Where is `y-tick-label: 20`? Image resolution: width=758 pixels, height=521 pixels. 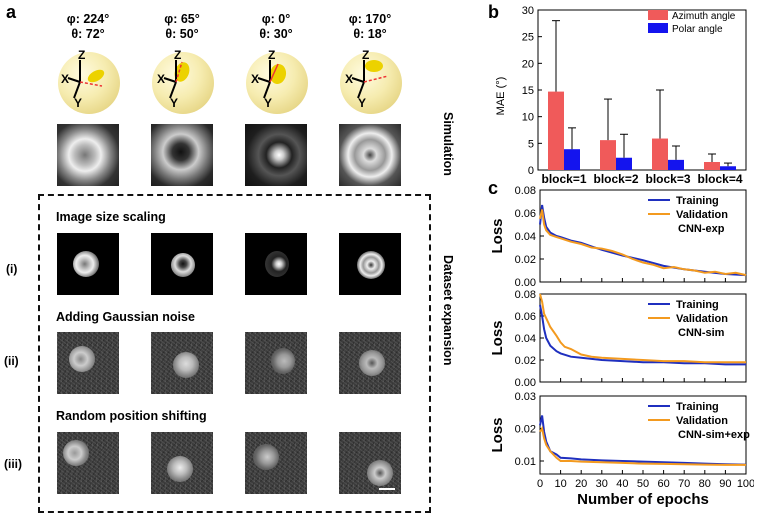 y-tick-label: 20 is located at coordinates (528, 64).